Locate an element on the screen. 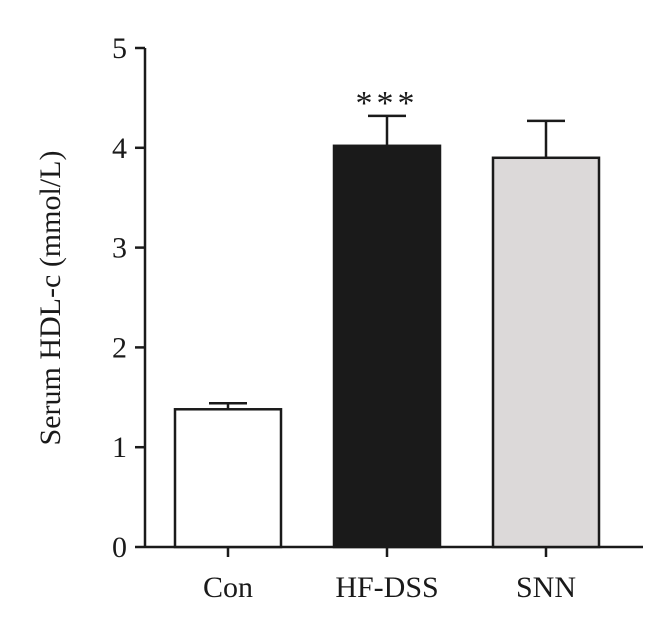 Image resolution: width=660 pixels, height=640 pixels. category-label: SNN is located at coordinates (546, 587).